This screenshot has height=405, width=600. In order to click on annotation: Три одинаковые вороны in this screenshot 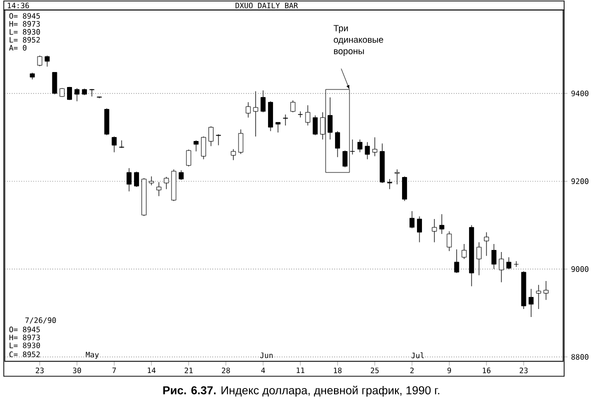, I will do `click(359, 40)`.